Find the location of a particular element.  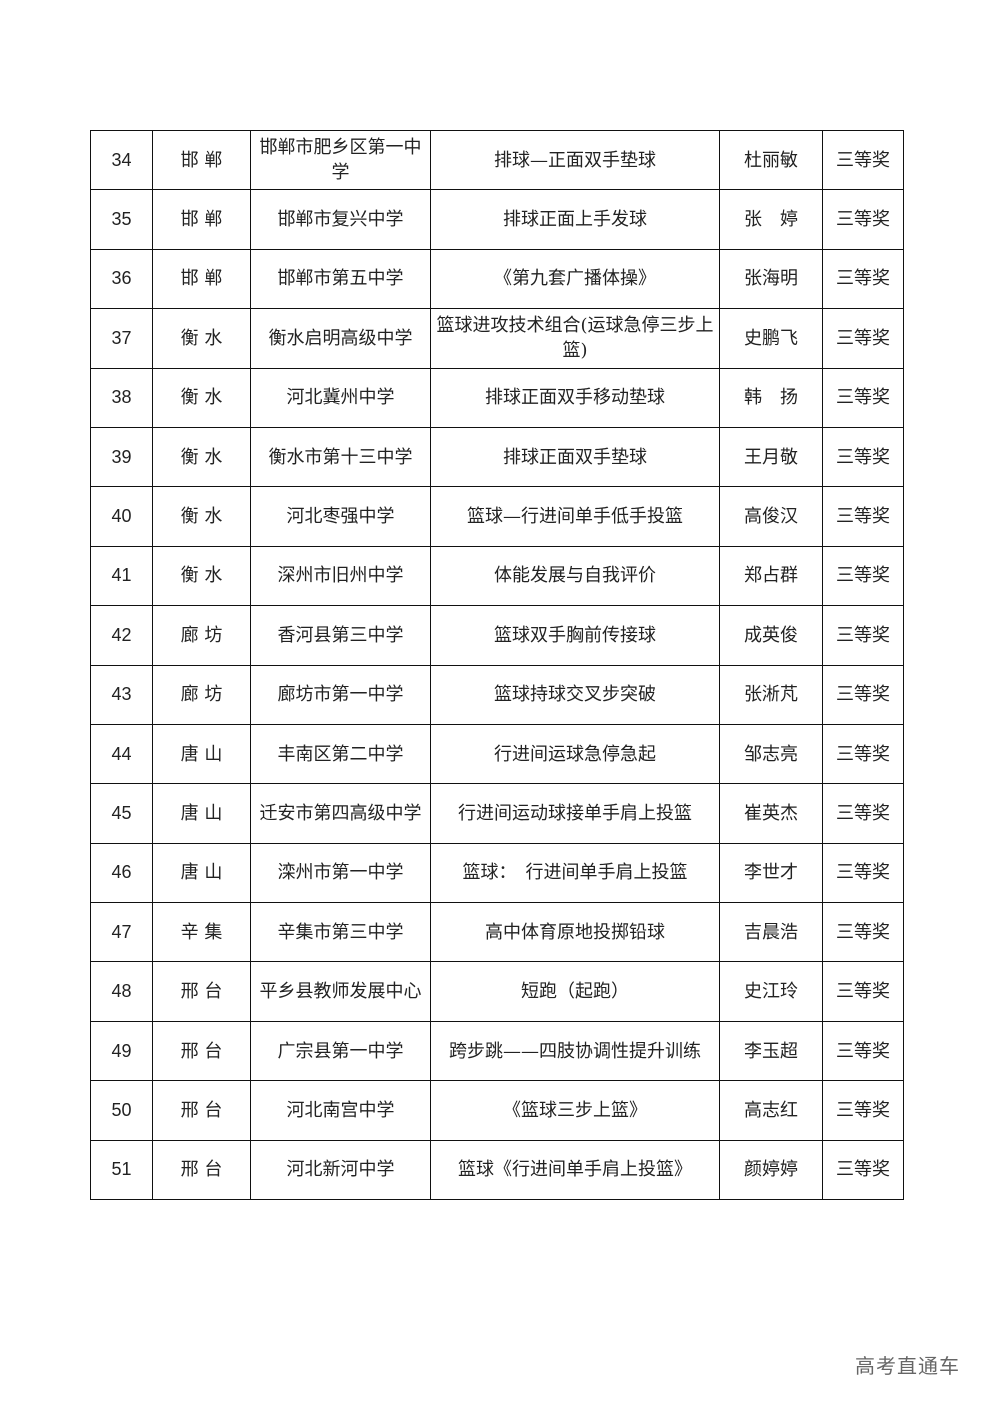

table-row: 46 唐 山滦州市第一中学 篮球： 行进间单手肩上投篮 李世才 三等奖 is located at coordinates (497, 873).